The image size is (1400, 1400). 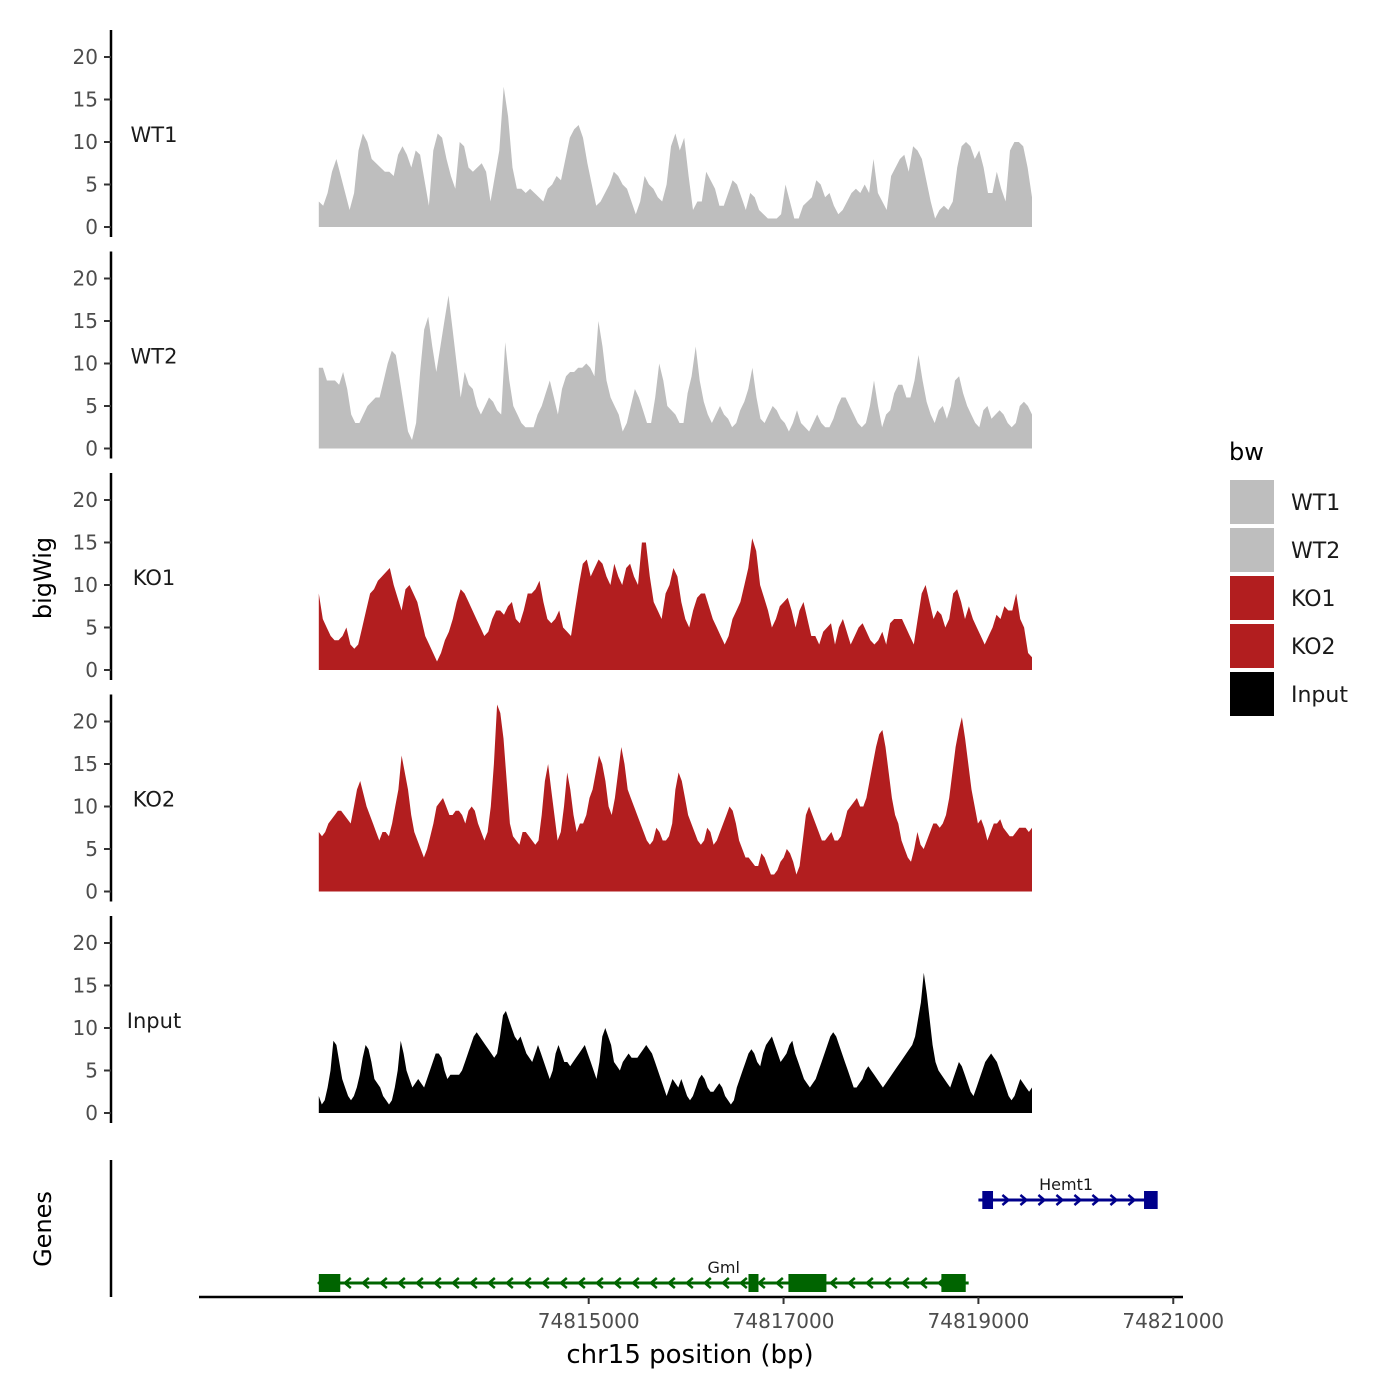 I want to click on x-tick-label-74817000: 74817000, so click(x=784, y=1321).